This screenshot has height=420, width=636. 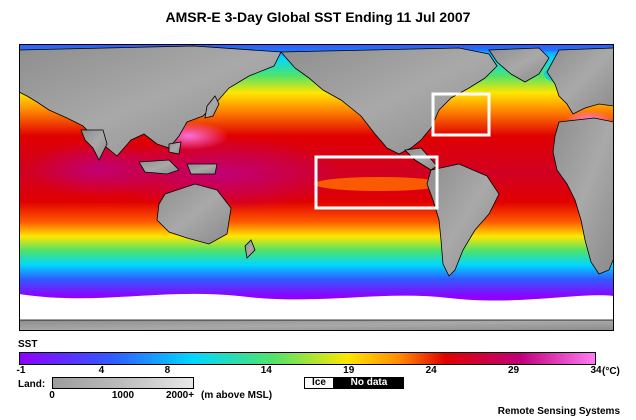 What do you see at coordinates (379, 184) in the screenshot?
I see `cold-tongue` at bounding box center [379, 184].